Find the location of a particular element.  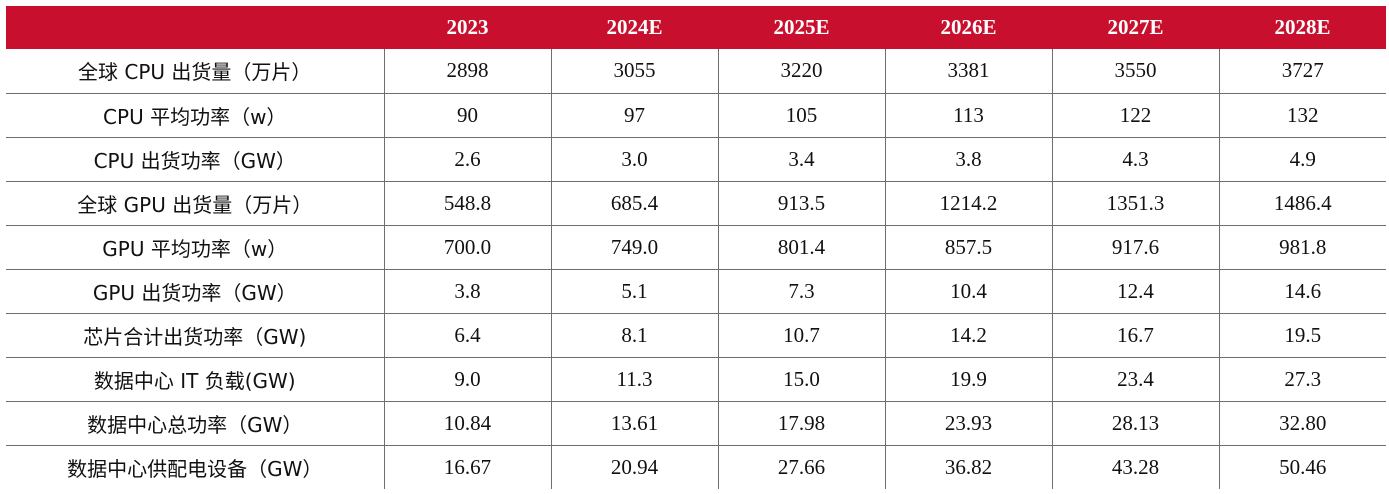

table-cell: 6.4 is located at coordinates (467, 334).